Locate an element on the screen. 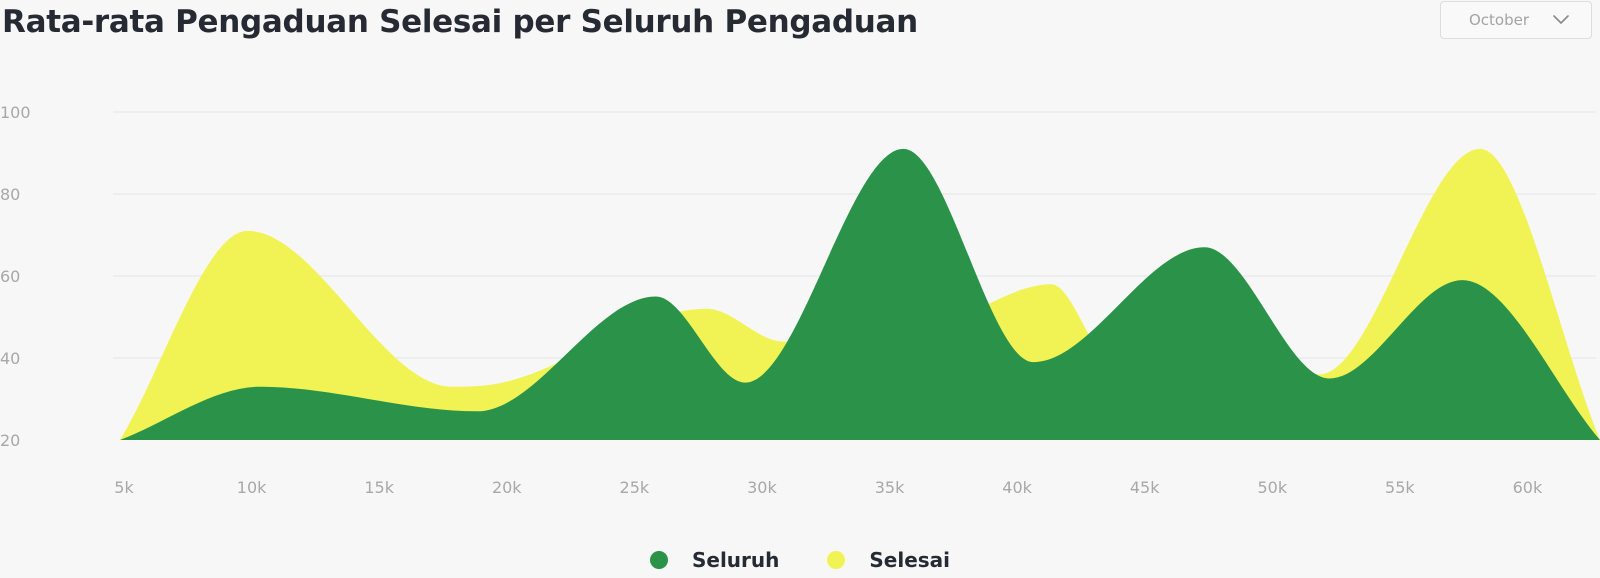 The image size is (1600, 578). month-dropdown: October is located at coordinates (1516, 20).